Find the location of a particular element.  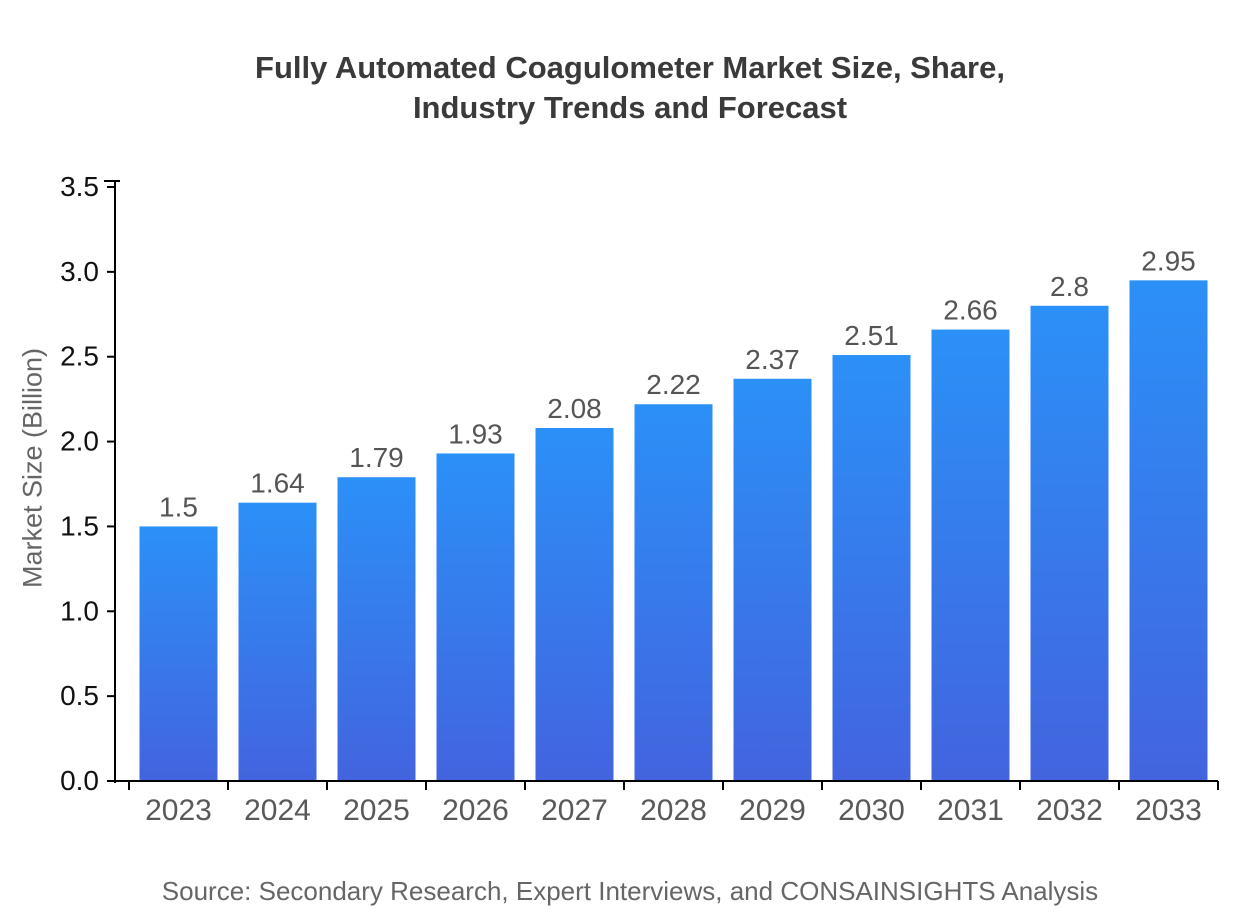

y-tick-label-0.5: 0.5 is located at coordinates (79, 695).